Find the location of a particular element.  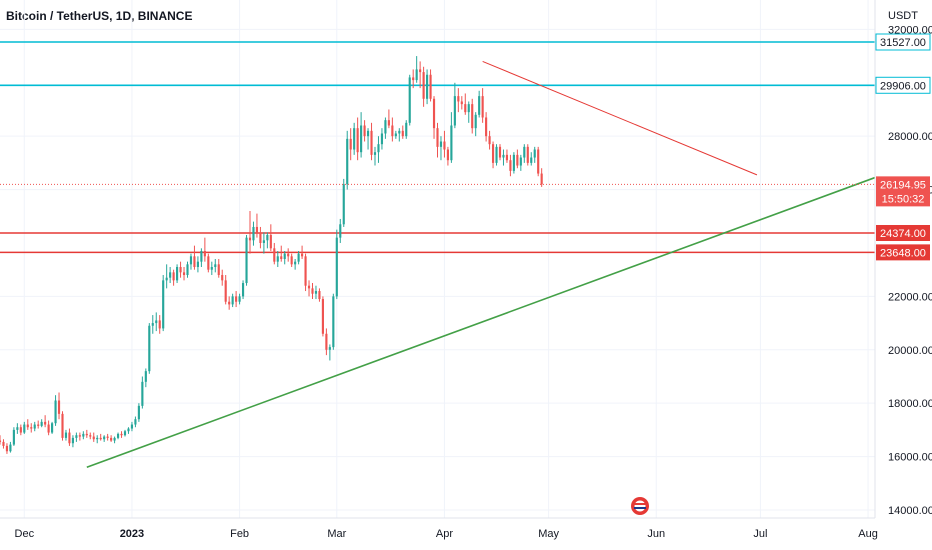

level-badge is located at coordinates (903, 252).